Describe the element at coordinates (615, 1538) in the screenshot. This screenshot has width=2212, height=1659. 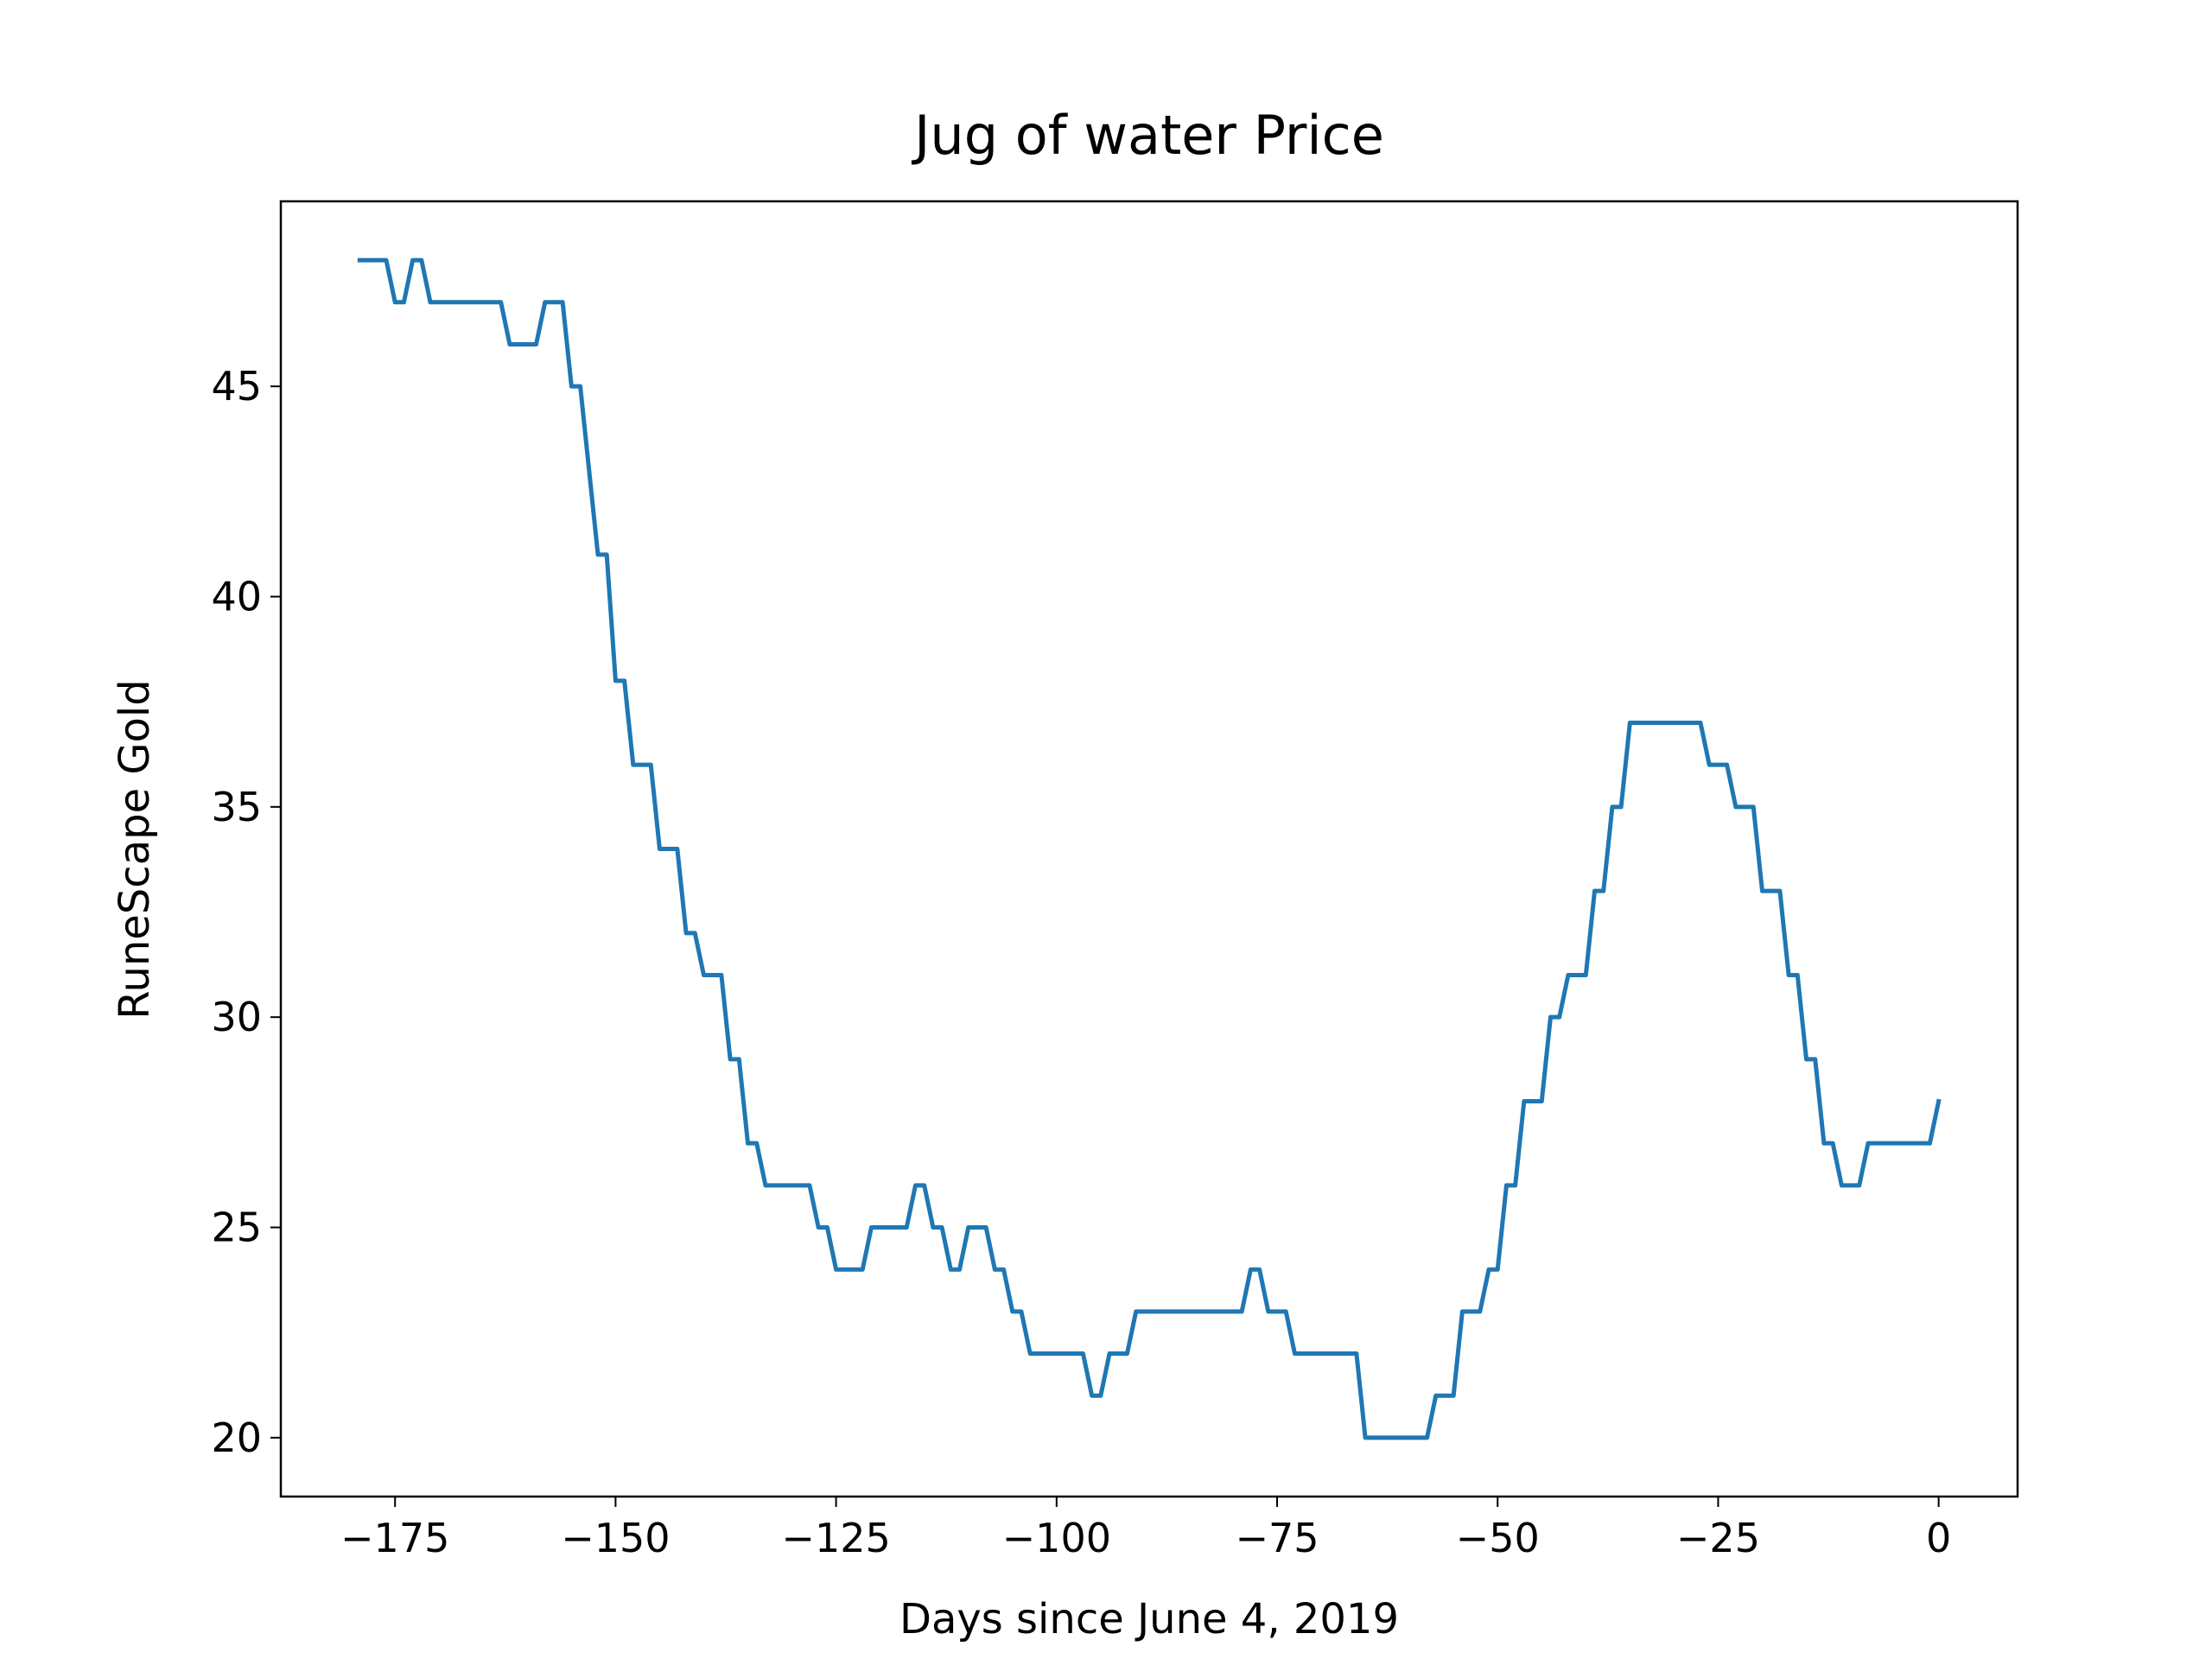
I see `x-tick-label: −150` at that location.